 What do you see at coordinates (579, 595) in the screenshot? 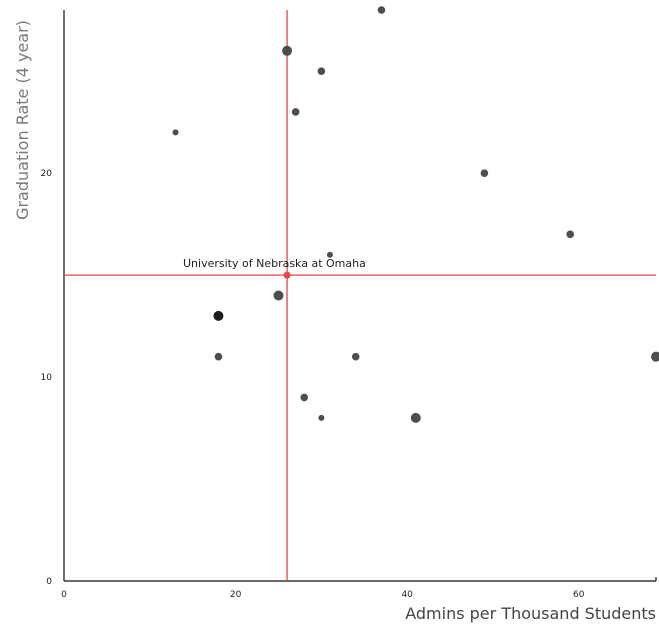
I see `x-tick-label: 60` at bounding box center [579, 595].